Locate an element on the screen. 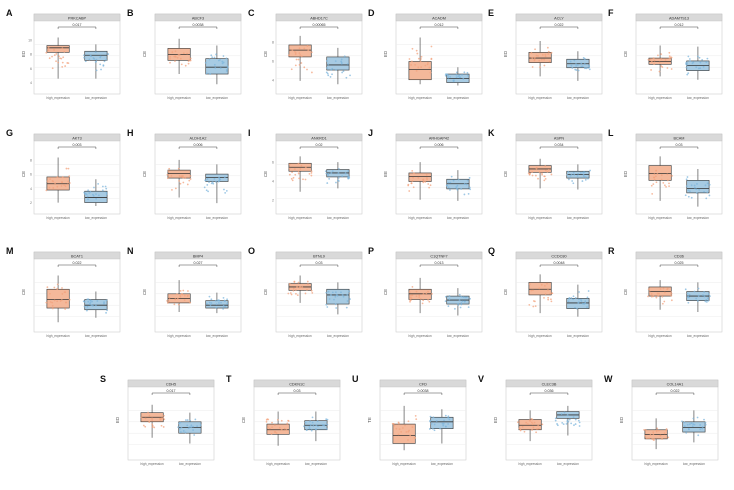 The image size is (734, 490). x-tick-label: high_expression is located at coordinates (57, 98).